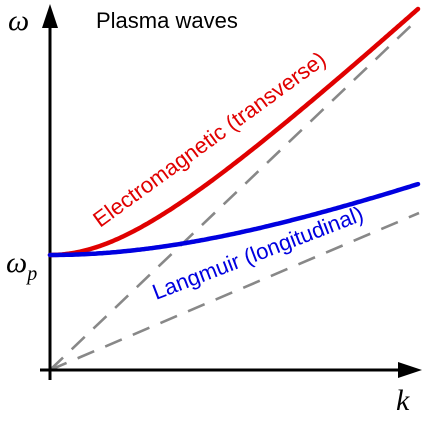 Image resolution: width=427 pixels, height=422 pixels. I want to click on x-axis-arrow-icon, so click(410, 370).